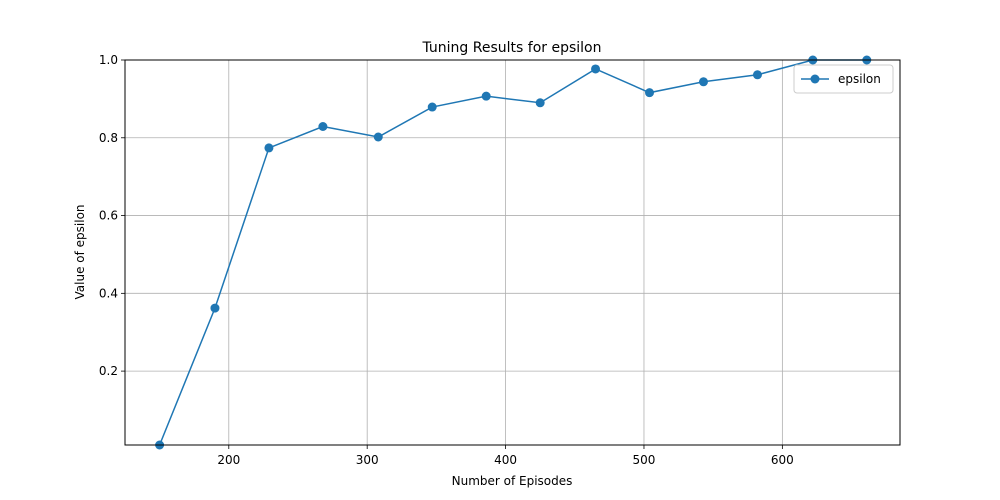  Describe the element at coordinates (859, 79) in the screenshot. I see `legend-entry-epsilon: epsilon` at that location.